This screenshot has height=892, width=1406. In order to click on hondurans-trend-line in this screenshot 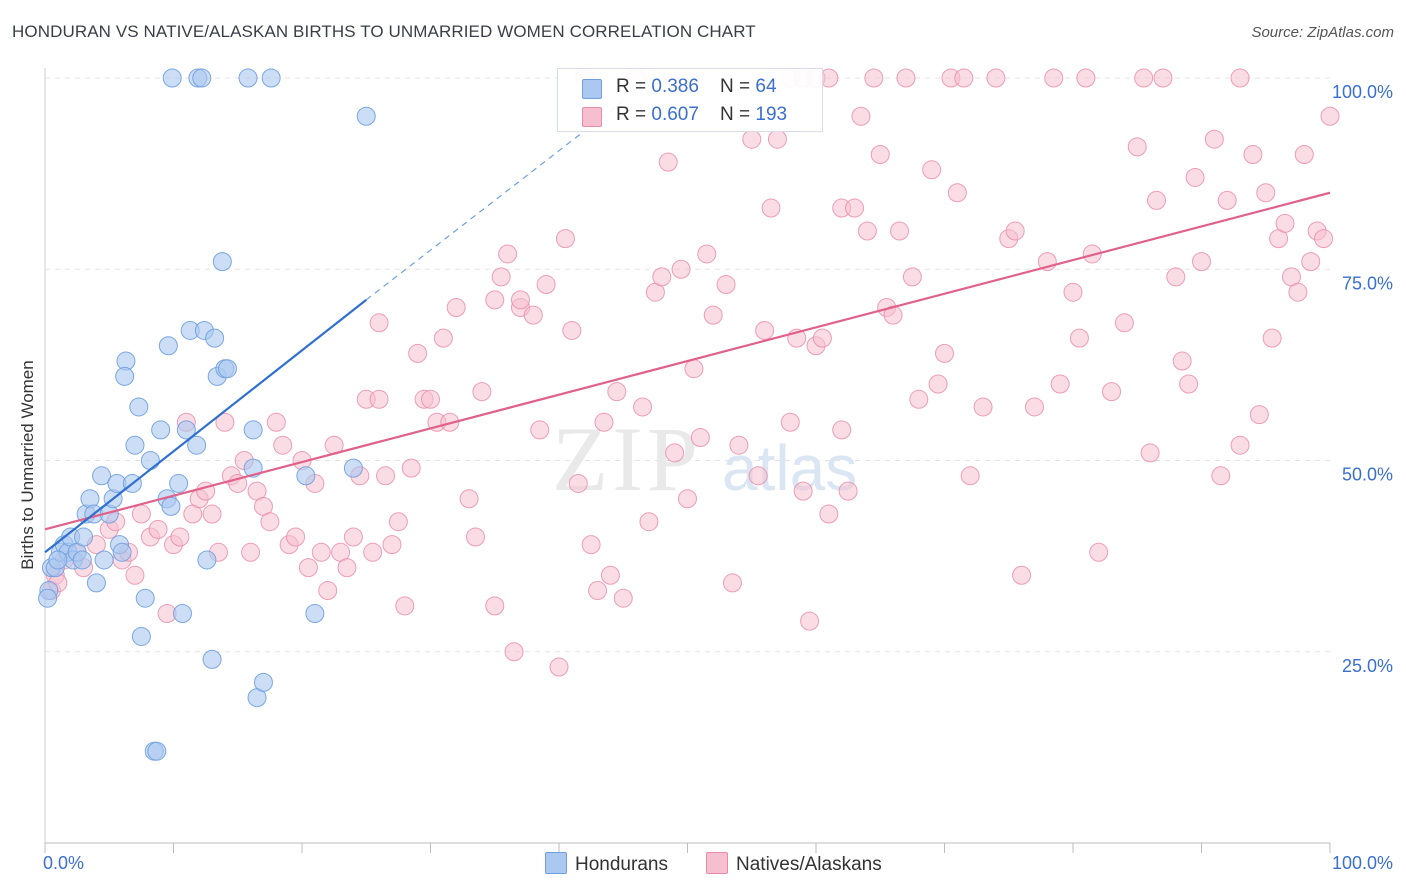, I will do `click(205, 426)`.